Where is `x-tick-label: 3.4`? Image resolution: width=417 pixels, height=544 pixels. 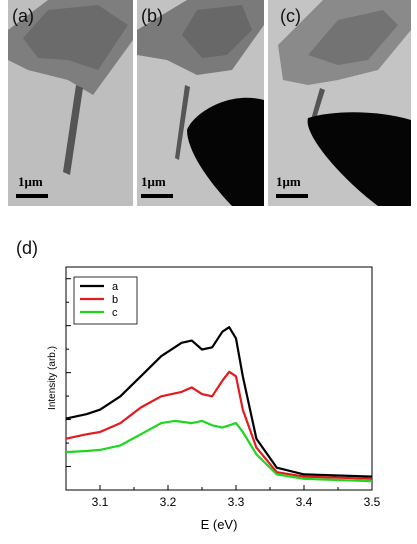 x-tick-label: 3.4 is located at coordinates (304, 502).